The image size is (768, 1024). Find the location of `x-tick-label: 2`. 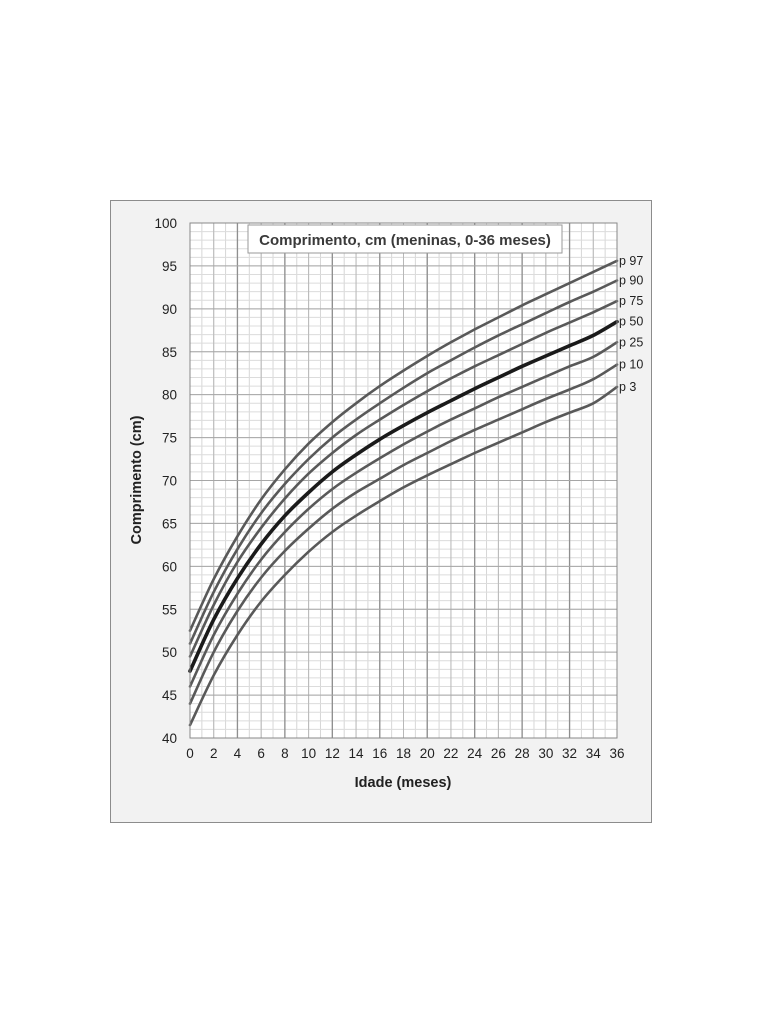

x-tick-label: 2 is located at coordinates (214, 753).